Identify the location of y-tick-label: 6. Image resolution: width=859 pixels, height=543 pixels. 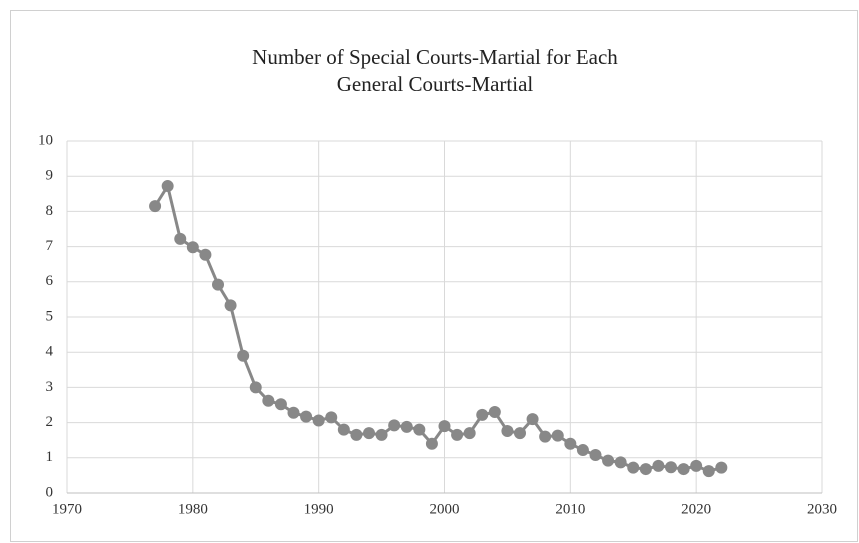
(50, 281).